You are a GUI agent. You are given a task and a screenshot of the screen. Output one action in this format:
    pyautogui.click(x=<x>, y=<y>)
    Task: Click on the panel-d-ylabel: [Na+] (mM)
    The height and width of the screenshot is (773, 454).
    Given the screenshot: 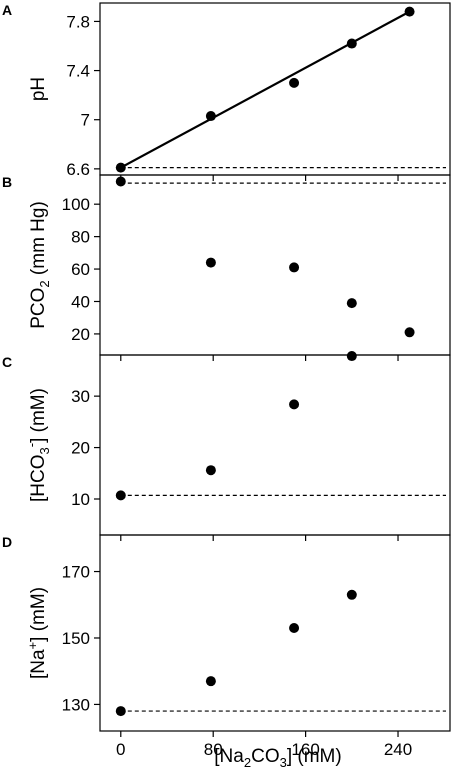 What is the action you would take?
    pyautogui.click(x=37, y=633)
    